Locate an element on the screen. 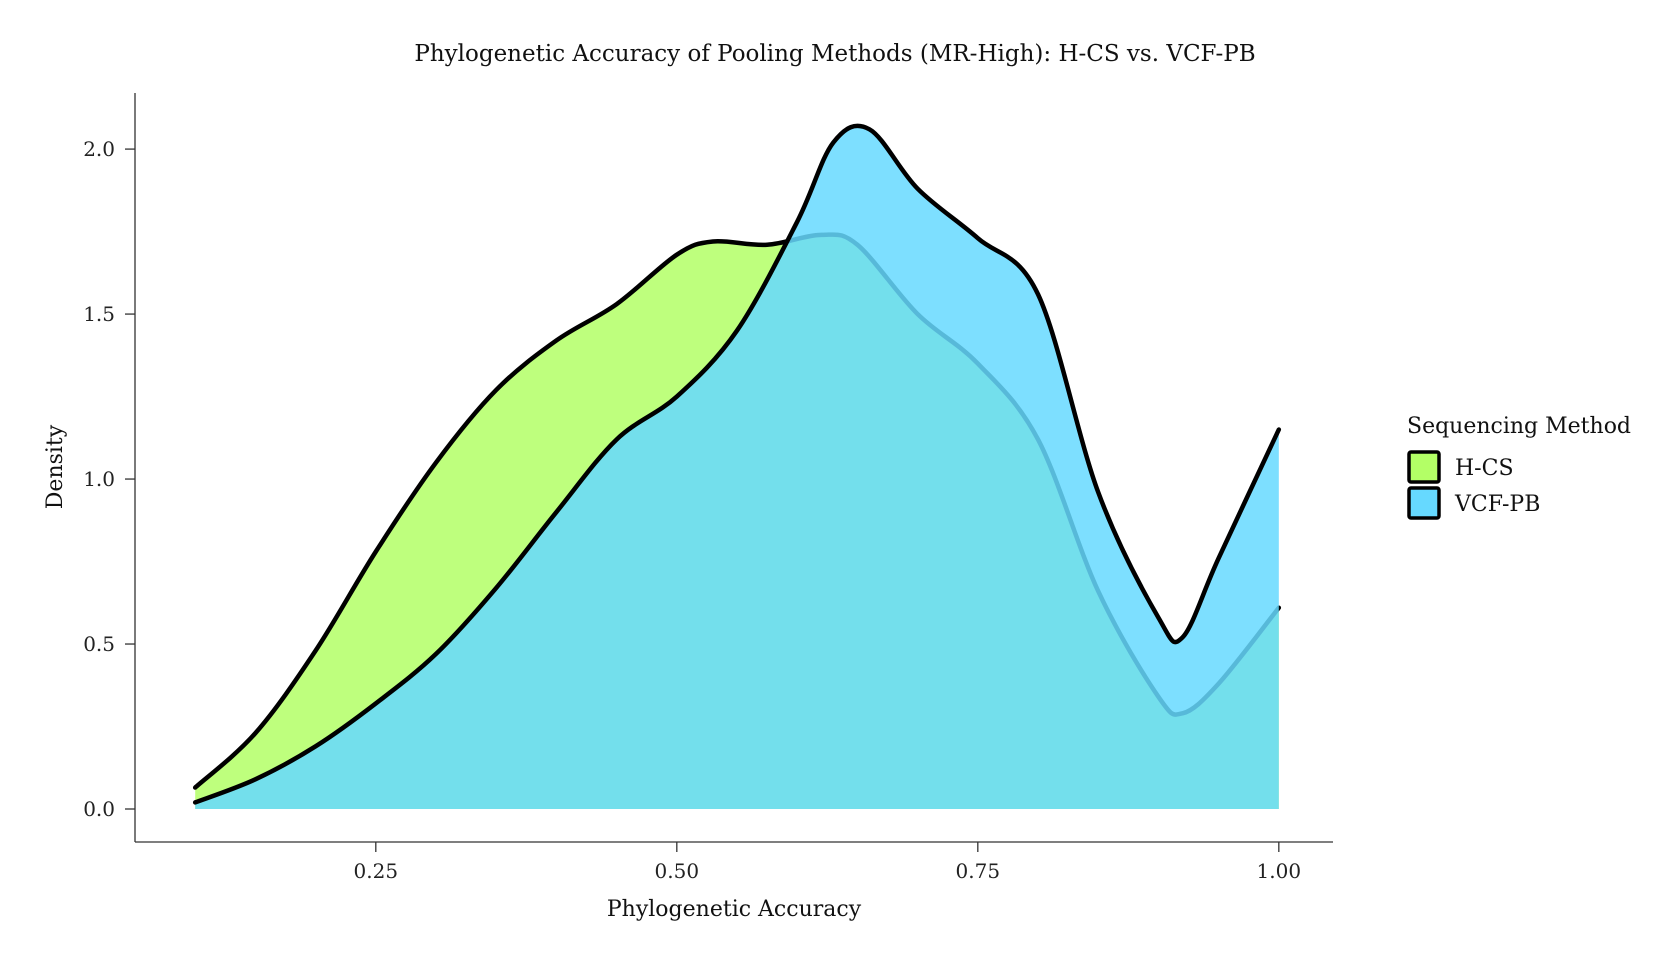 This screenshot has height=960, width=1680. x-tick-label: 0.25 is located at coordinates (376, 871).